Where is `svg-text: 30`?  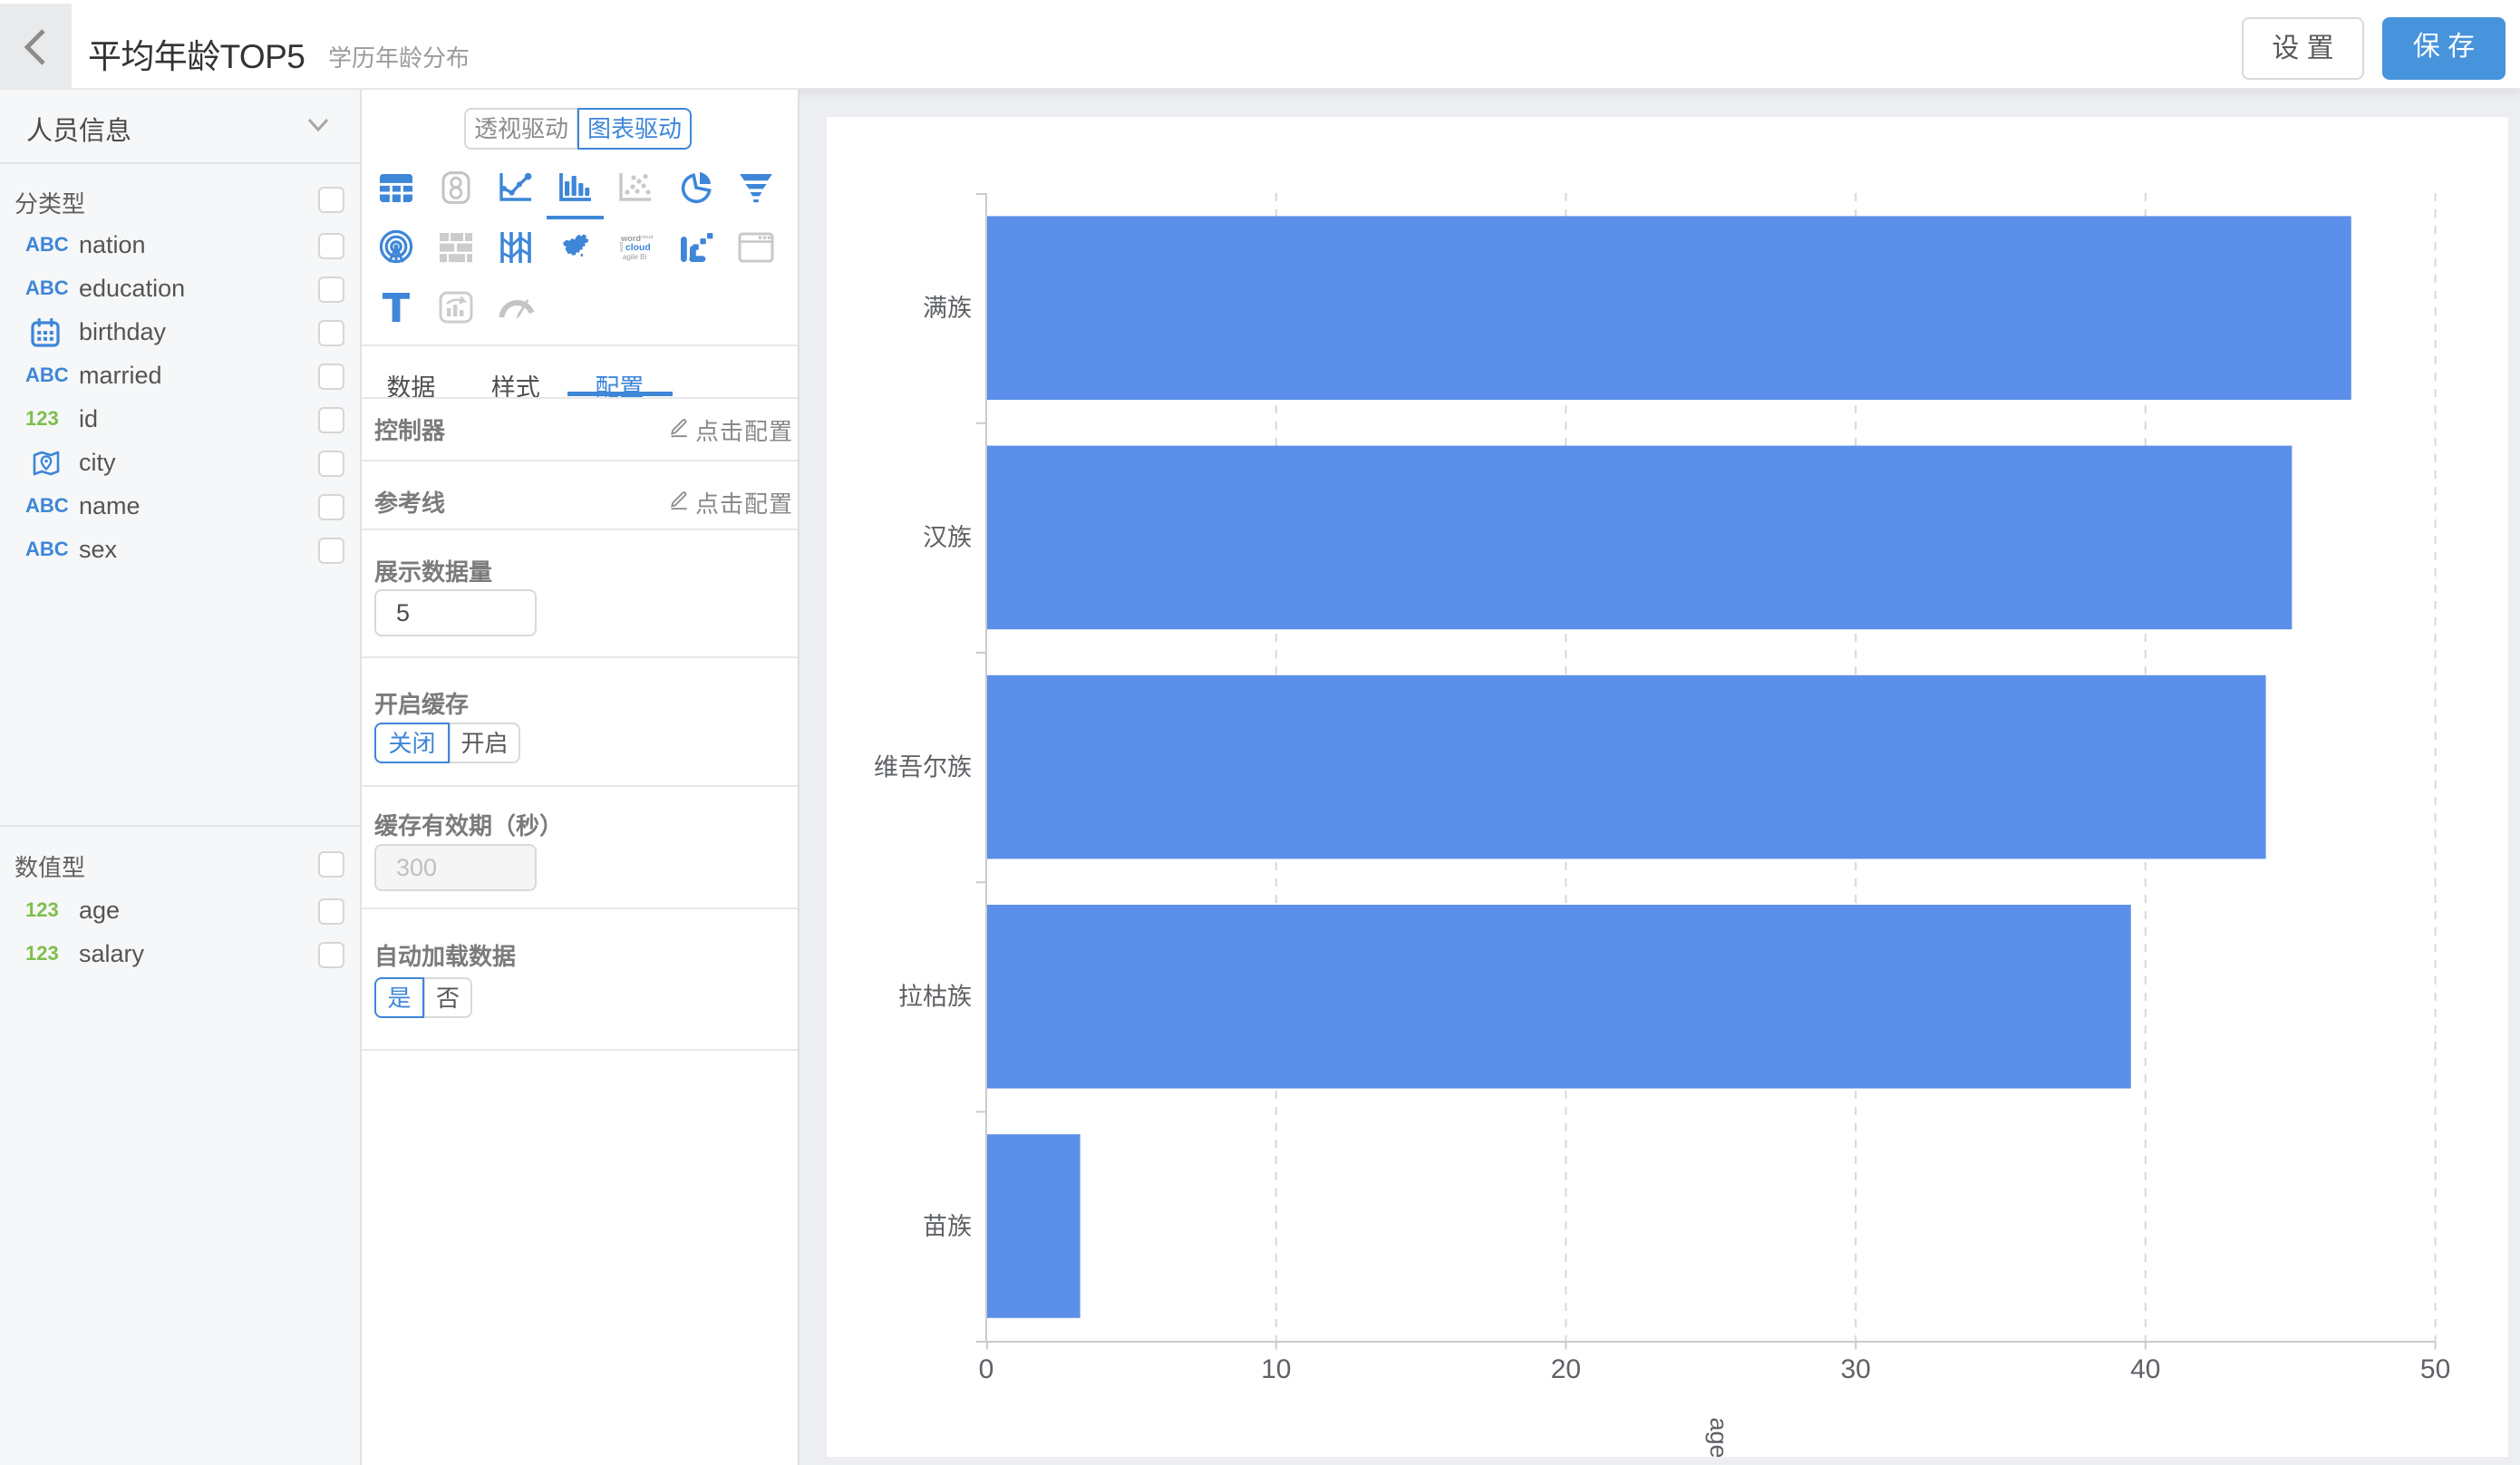
svg-text: 30 is located at coordinates (1856, 1369).